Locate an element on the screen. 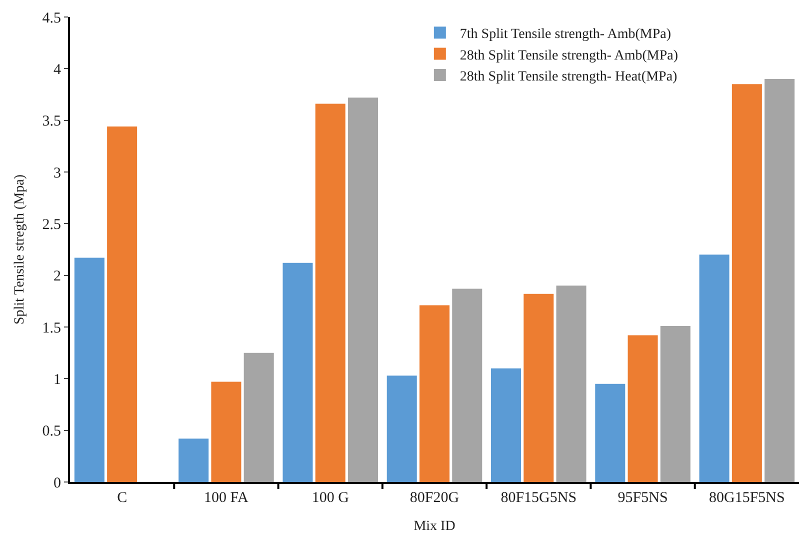 This screenshot has width=809, height=547. x-tick-label: 80F15G5NS is located at coordinates (538, 498).